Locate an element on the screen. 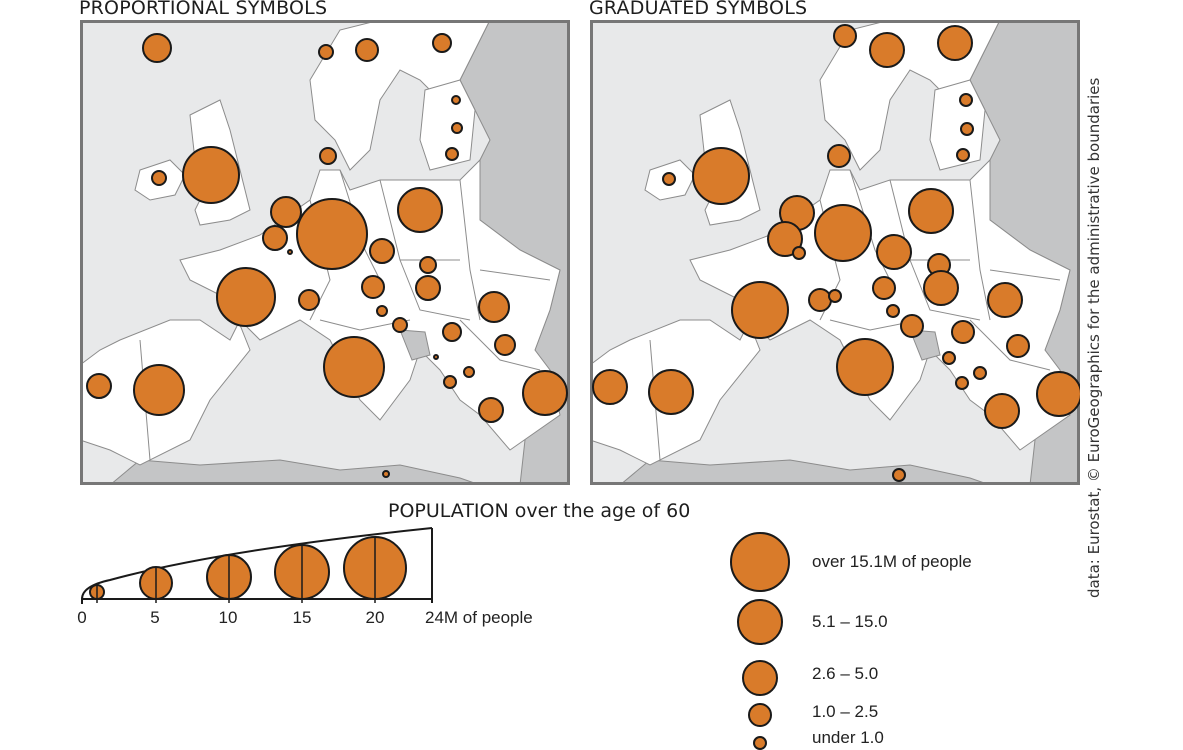  proportional-scale-legend is located at coordinates (257, 565).